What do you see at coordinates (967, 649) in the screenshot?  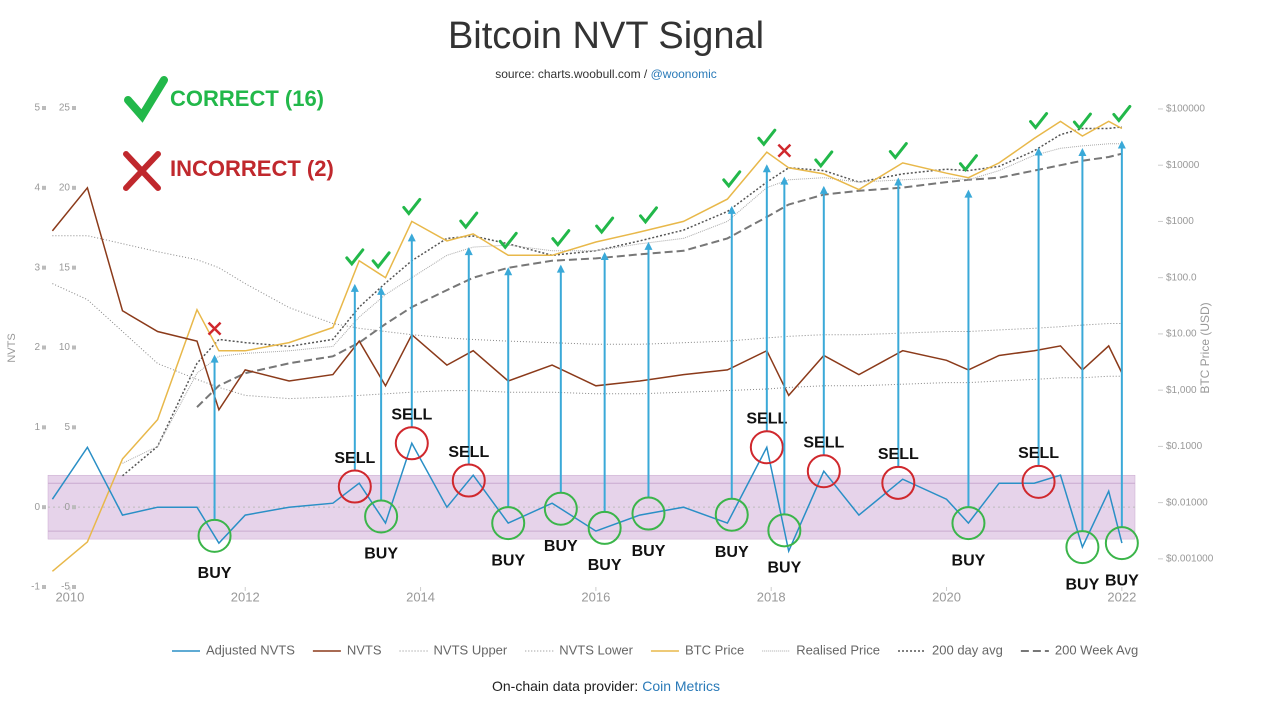 I see `legend-label: 200 day avg` at bounding box center [967, 649].